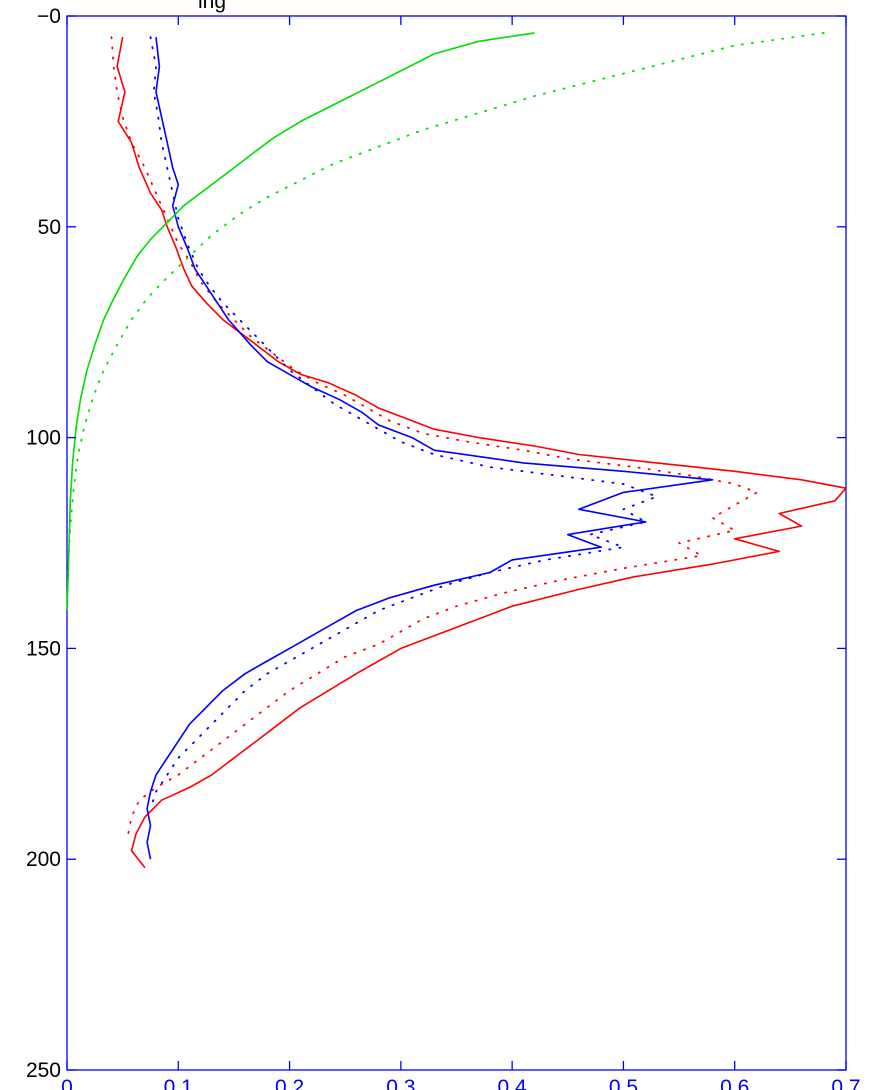 The height and width of the screenshot is (1090, 869). Describe the element at coordinates (43, 859) in the screenshot. I see `y-tick-label: 200` at that location.